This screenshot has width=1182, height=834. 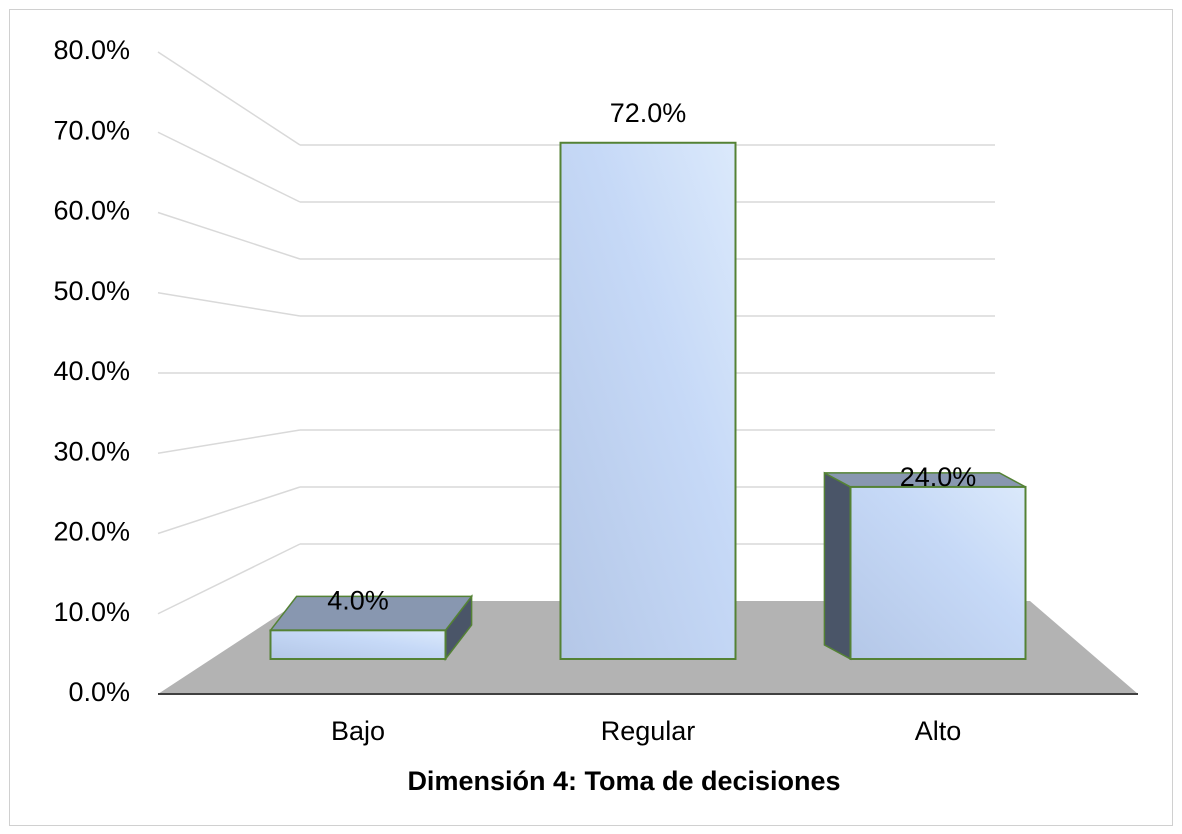 I want to click on y-tick-label: 50.0%, so click(x=91, y=291).